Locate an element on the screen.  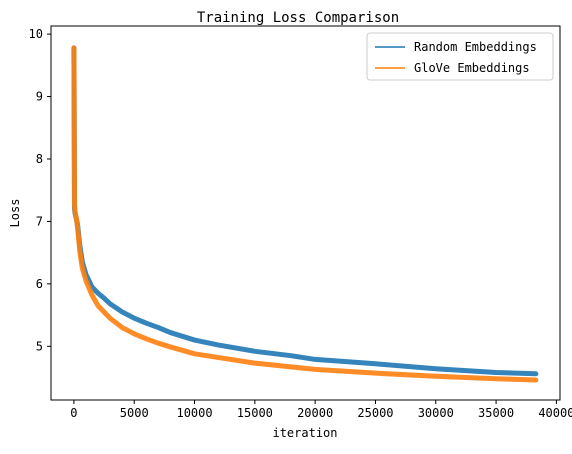
x-axis: 0 5000 10000 15000 20000 25000 30000 35000 40000 is located at coordinates (321, 410).